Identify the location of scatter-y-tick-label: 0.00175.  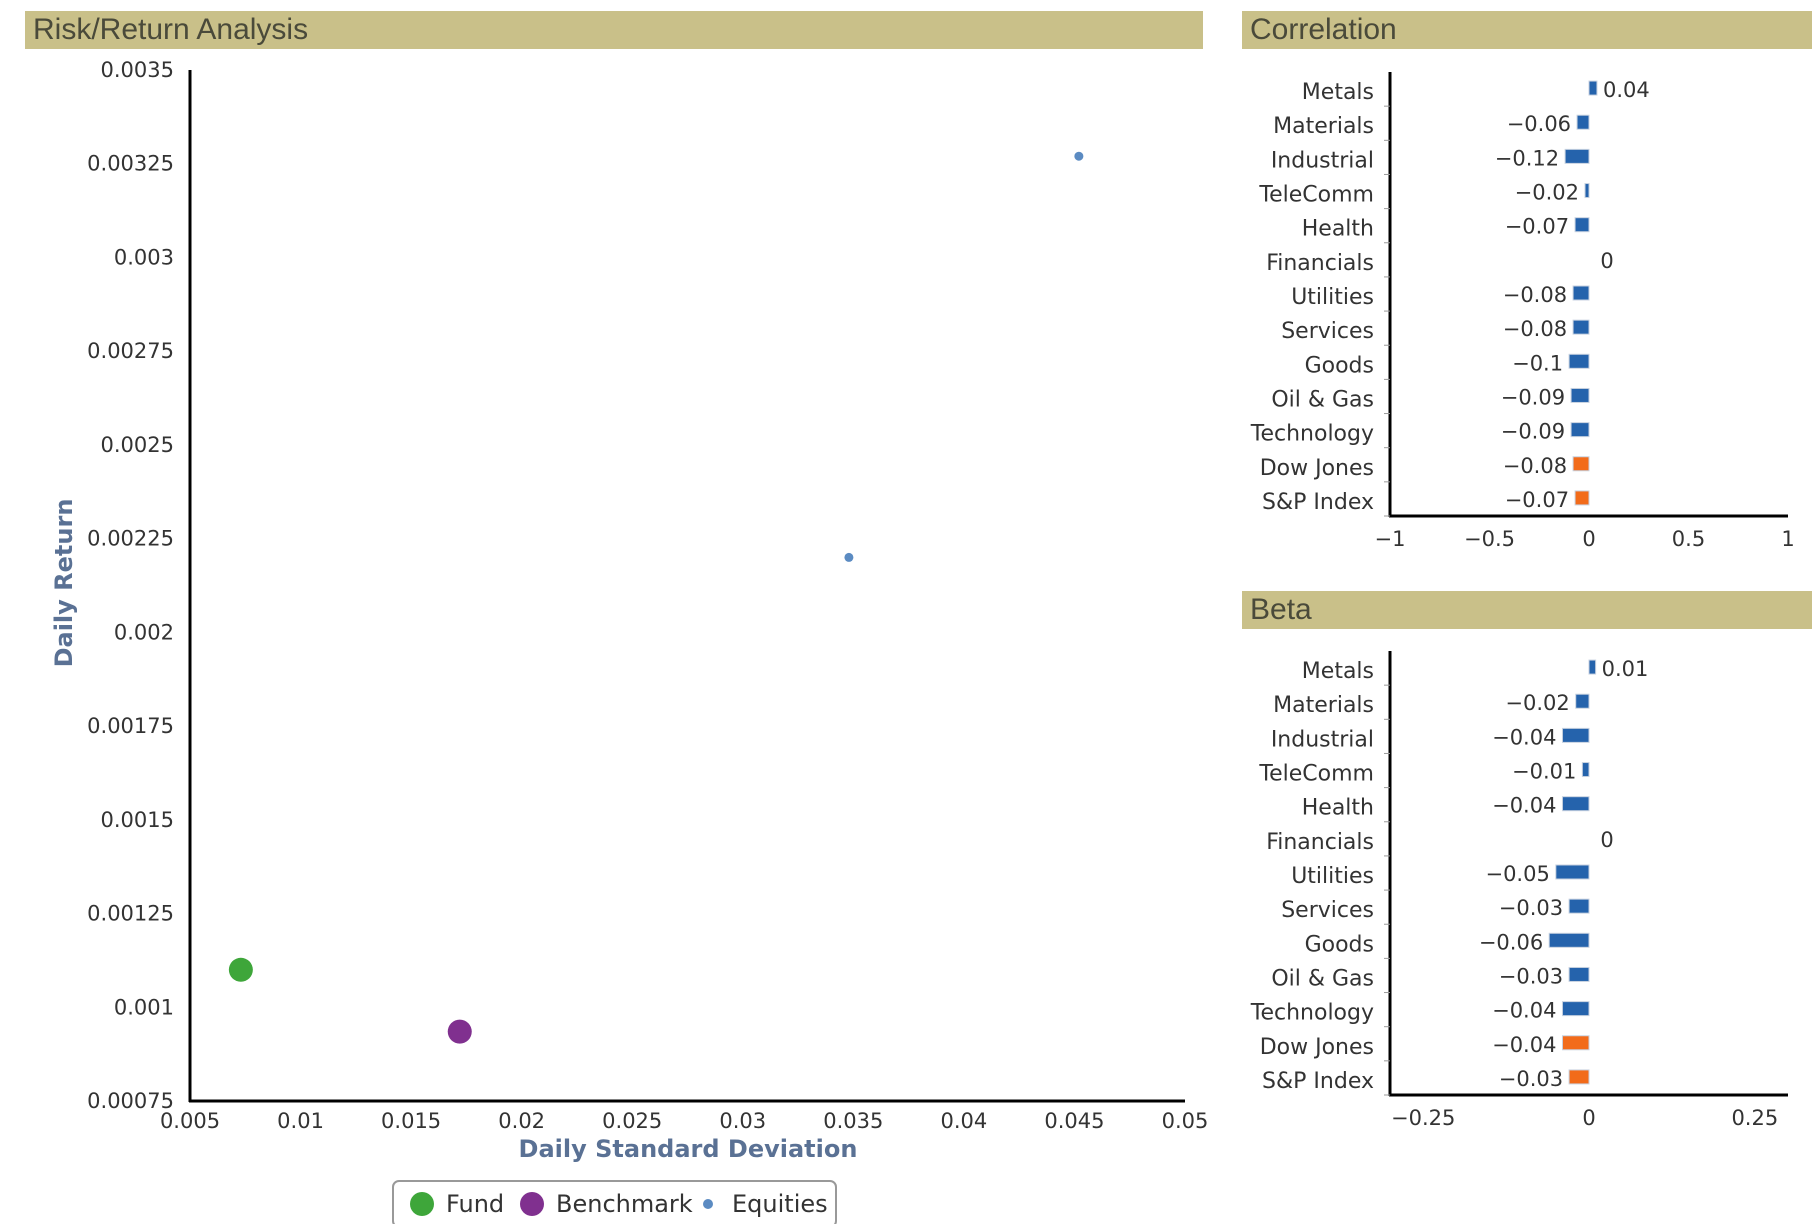
(130, 726).